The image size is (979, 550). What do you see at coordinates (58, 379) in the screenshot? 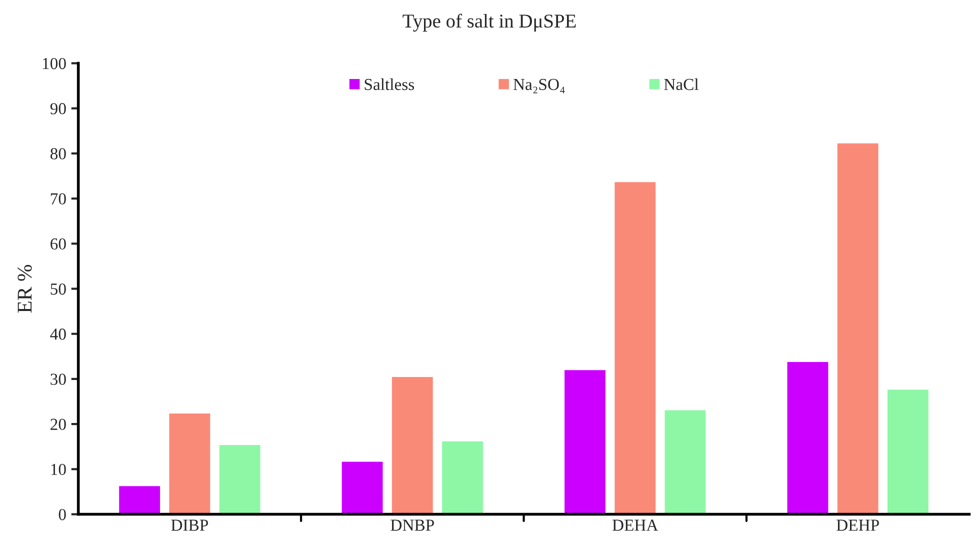
I see `y-tick-label: 30` at bounding box center [58, 379].